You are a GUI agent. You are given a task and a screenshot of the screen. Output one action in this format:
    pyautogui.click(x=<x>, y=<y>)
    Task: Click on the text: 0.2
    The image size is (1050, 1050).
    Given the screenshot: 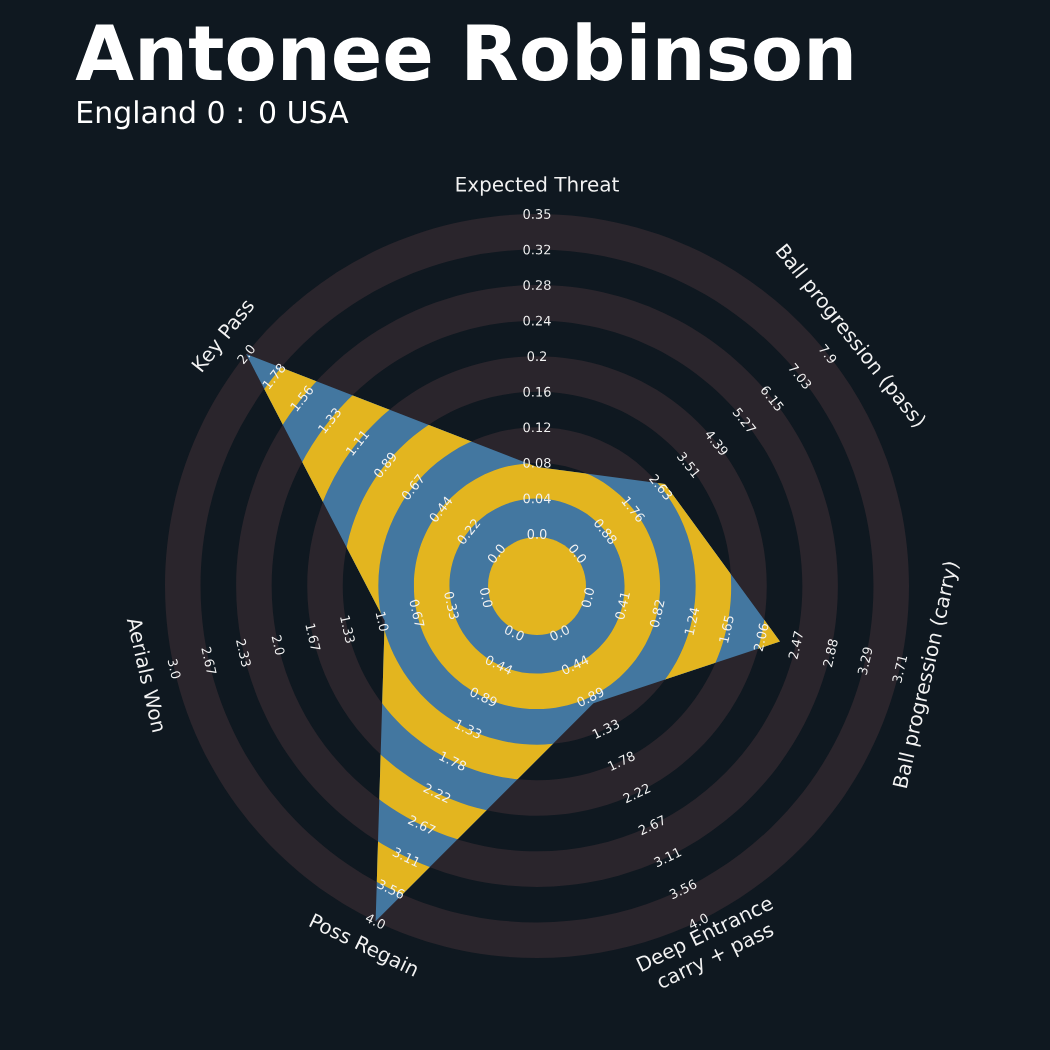 What is the action you would take?
    pyautogui.click(x=537, y=356)
    